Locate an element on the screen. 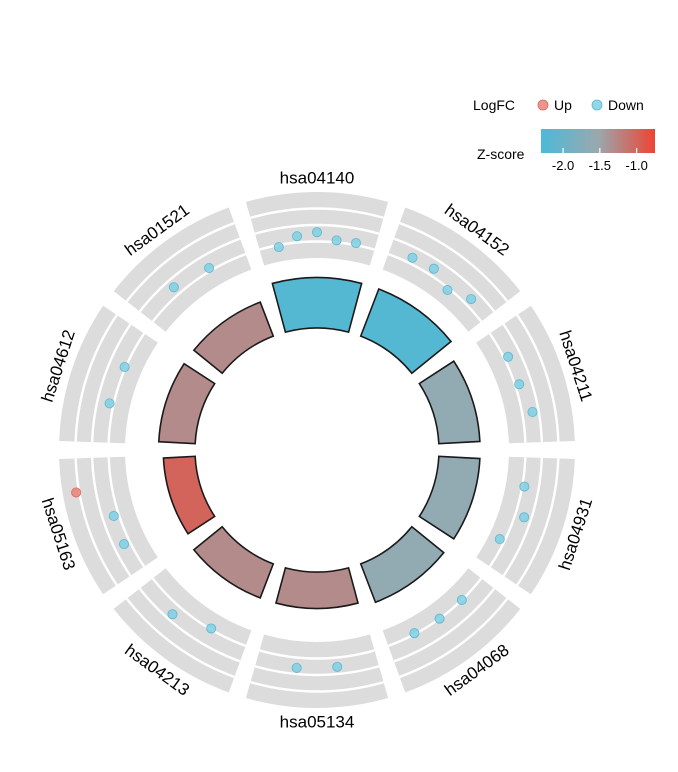  zscore-bar-hsa04931 is located at coordinates (449, 497).